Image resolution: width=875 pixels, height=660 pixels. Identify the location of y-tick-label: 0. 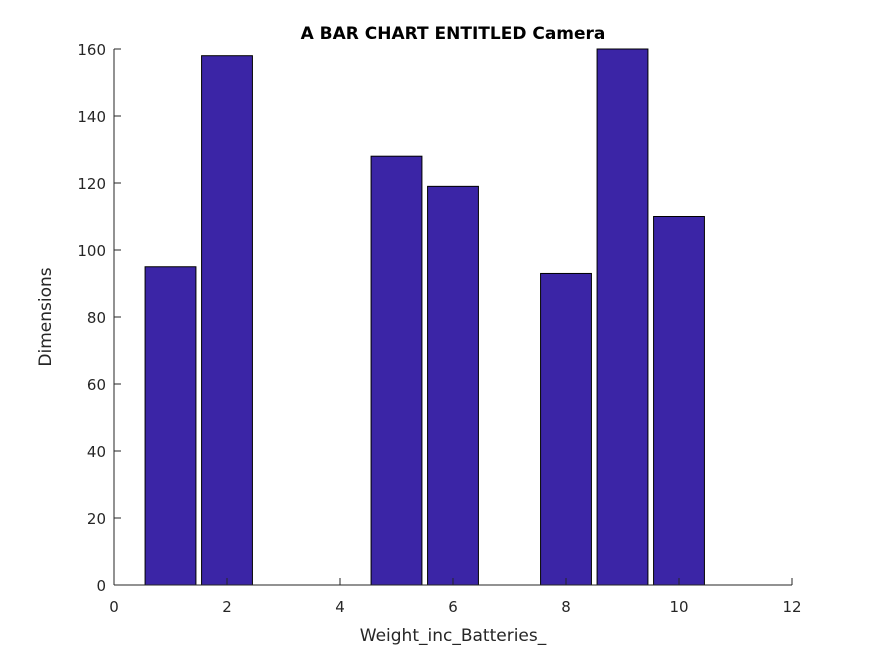
(101, 586).